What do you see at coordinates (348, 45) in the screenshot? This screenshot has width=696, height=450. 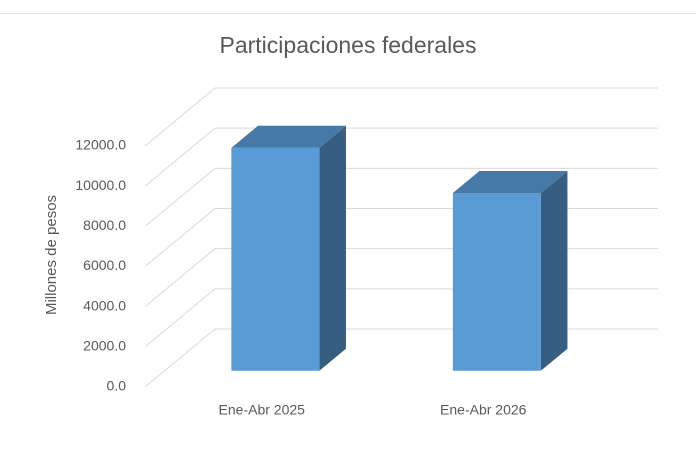 I see `chart-title: Participaciones federales` at bounding box center [348, 45].